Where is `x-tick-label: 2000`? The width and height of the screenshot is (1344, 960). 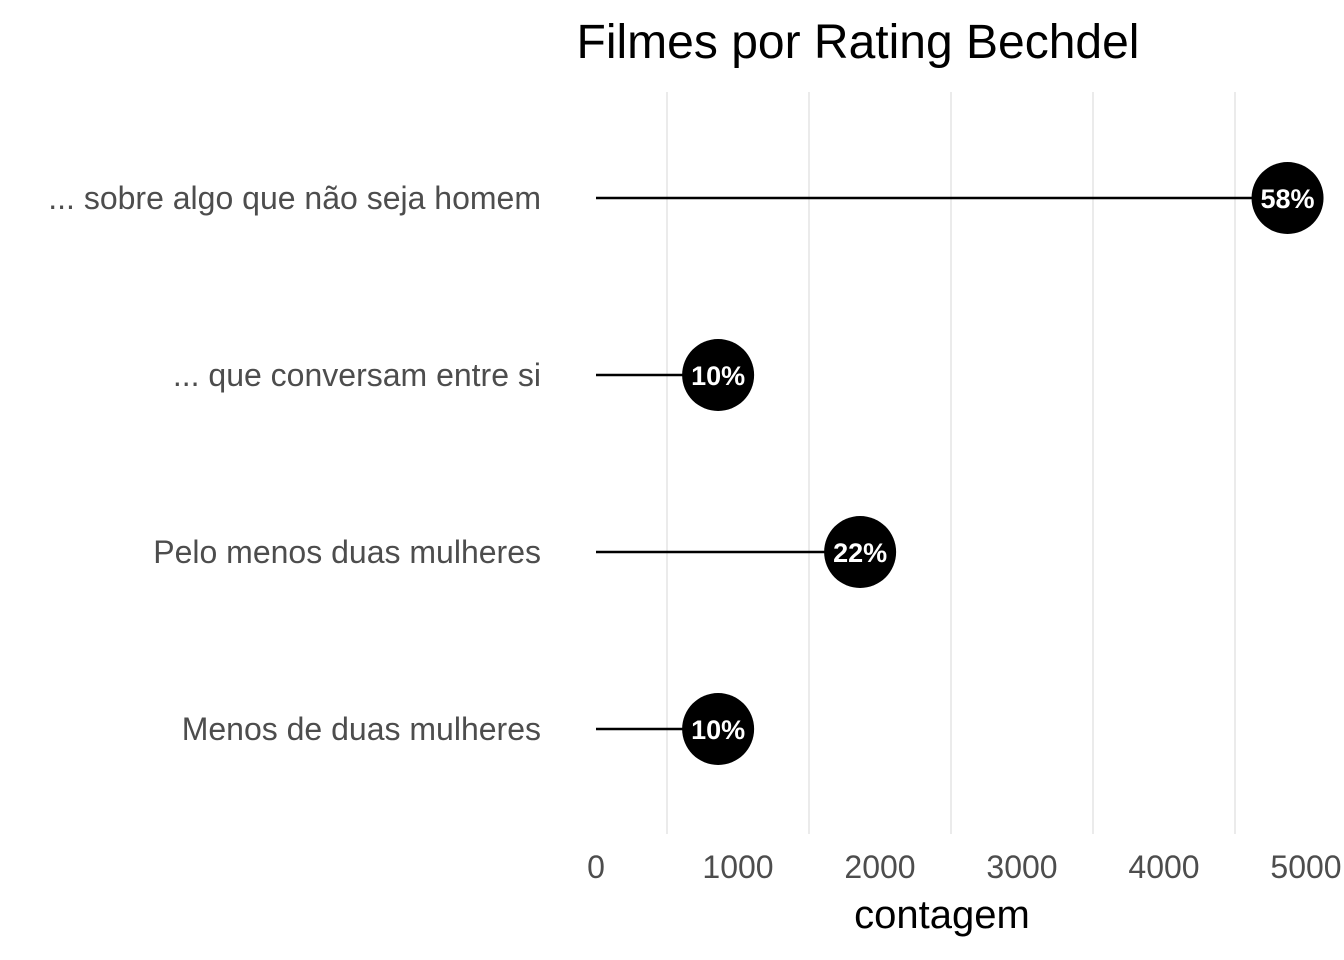 x-tick-label: 2000 is located at coordinates (879, 867).